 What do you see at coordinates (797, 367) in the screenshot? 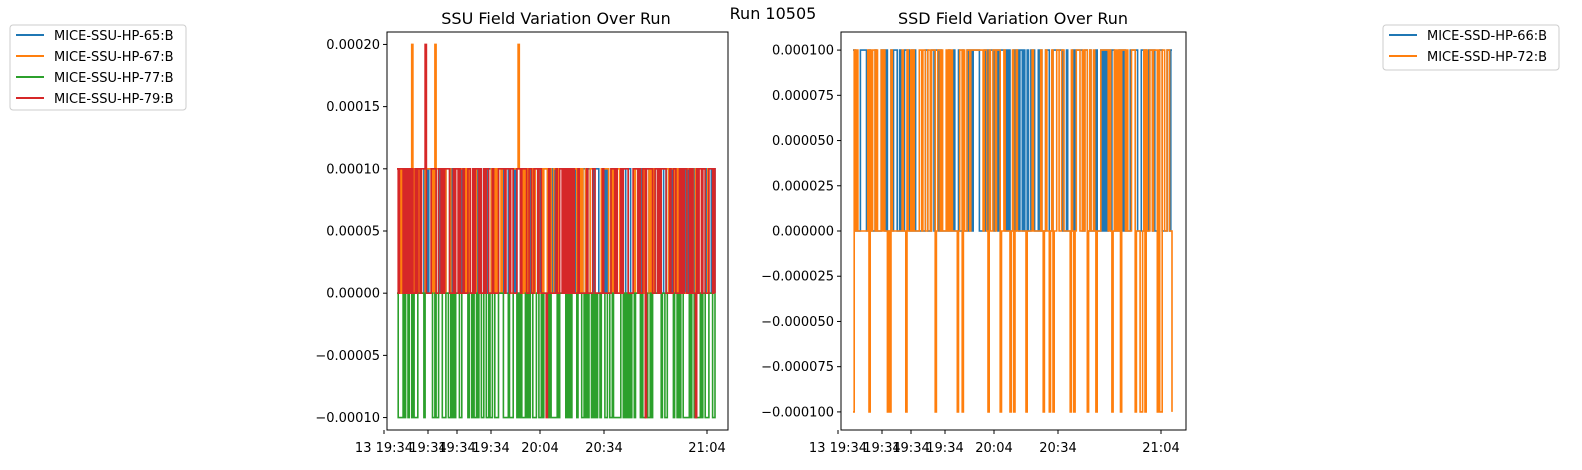
I see `y-tick-label: −0.000075` at bounding box center [797, 367].